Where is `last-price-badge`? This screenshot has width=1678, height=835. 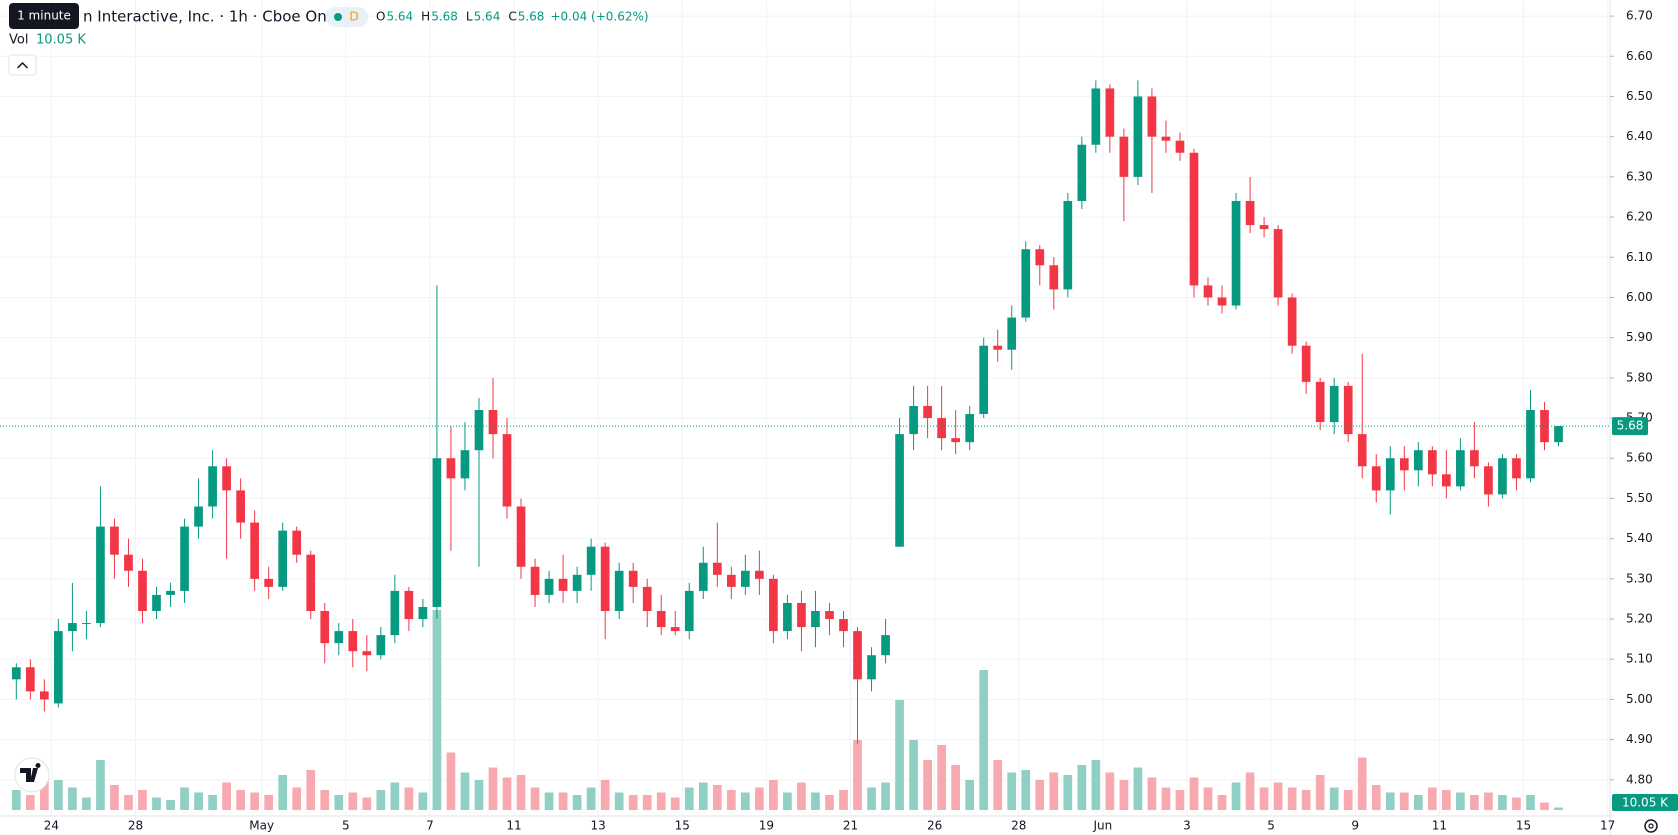
last-price-badge is located at coordinates (1630, 426).